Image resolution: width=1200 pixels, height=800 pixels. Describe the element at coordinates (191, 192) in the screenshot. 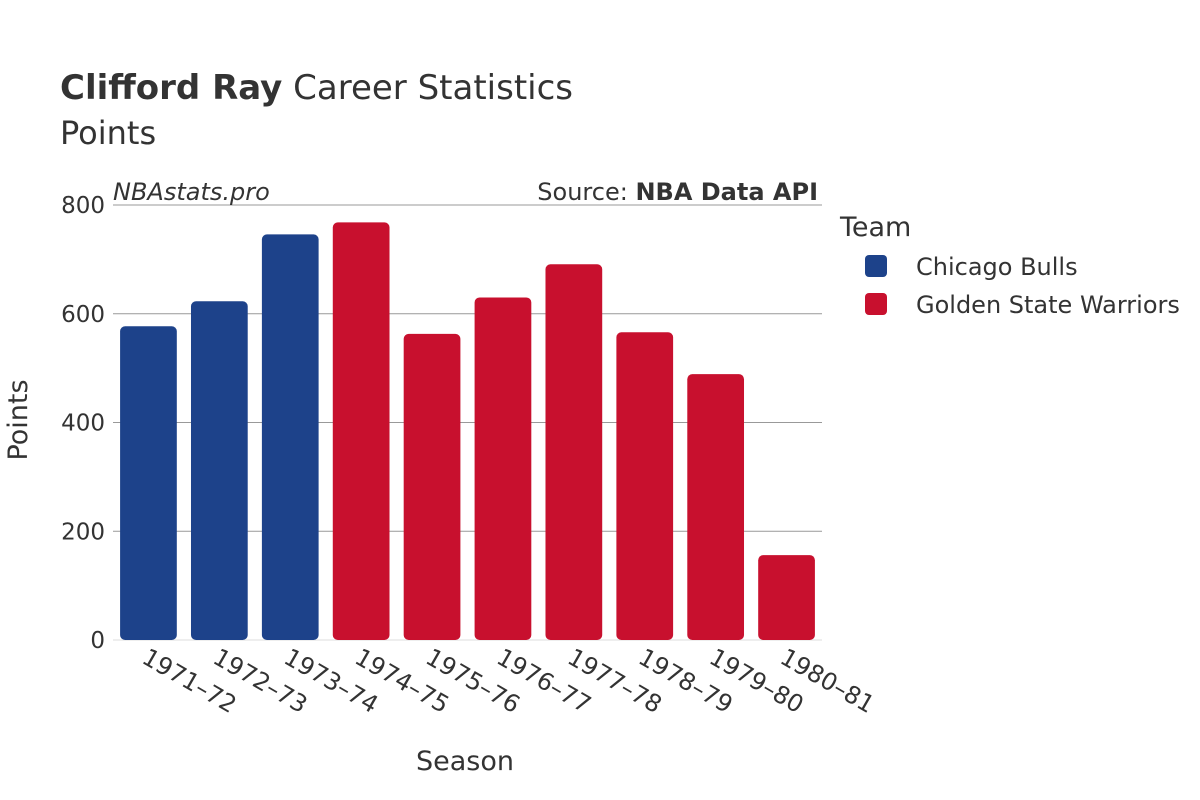

I see `watermark: NBAstats.pro` at that location.